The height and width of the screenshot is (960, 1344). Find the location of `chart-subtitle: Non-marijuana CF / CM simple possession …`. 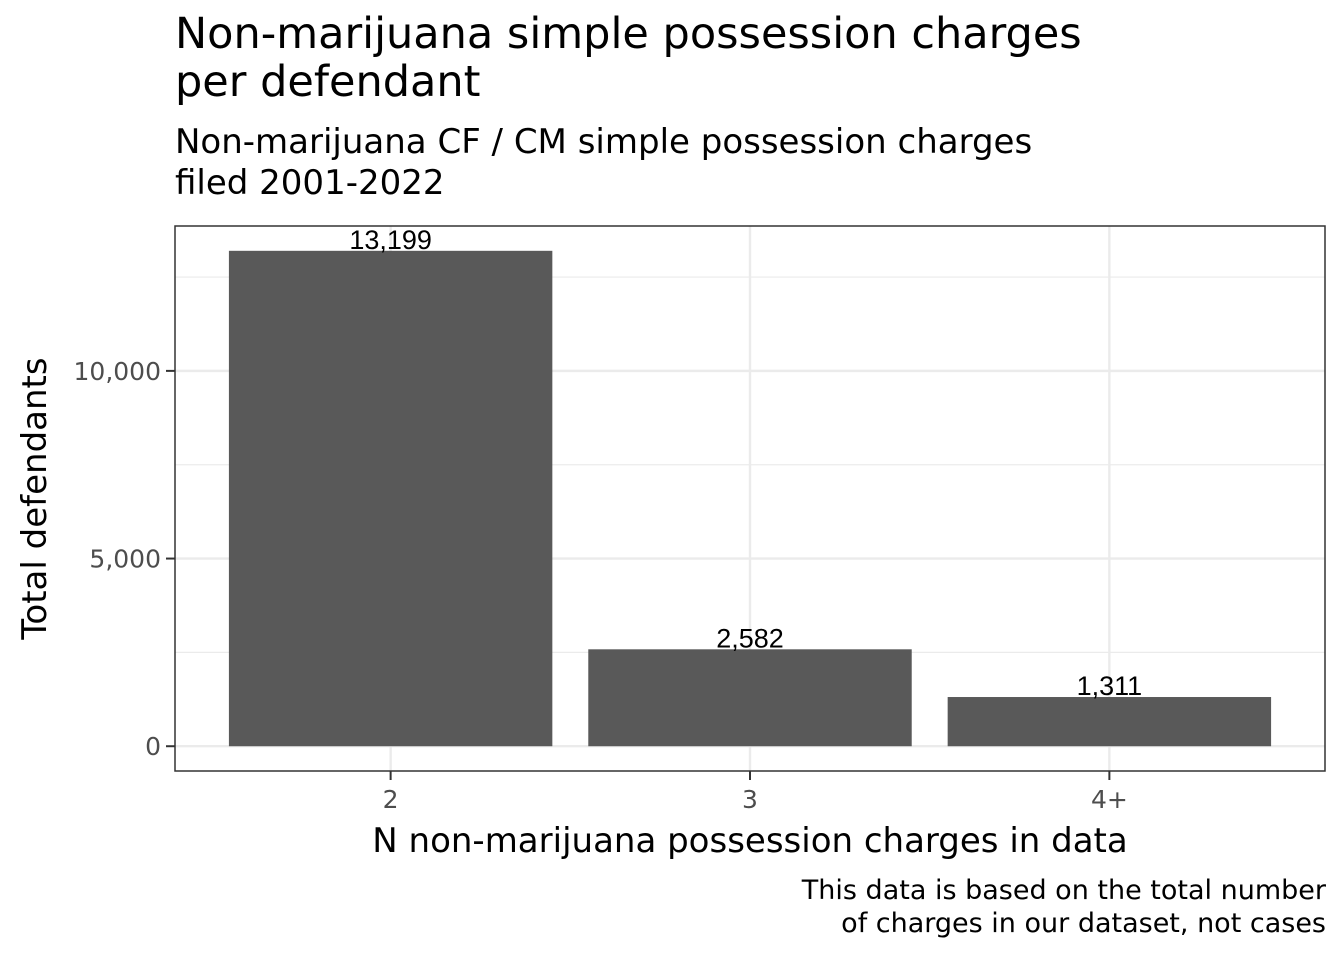

chart-subtitle: Non-marijuana CF / CM simple possession … is located at coordinates (603, 163).